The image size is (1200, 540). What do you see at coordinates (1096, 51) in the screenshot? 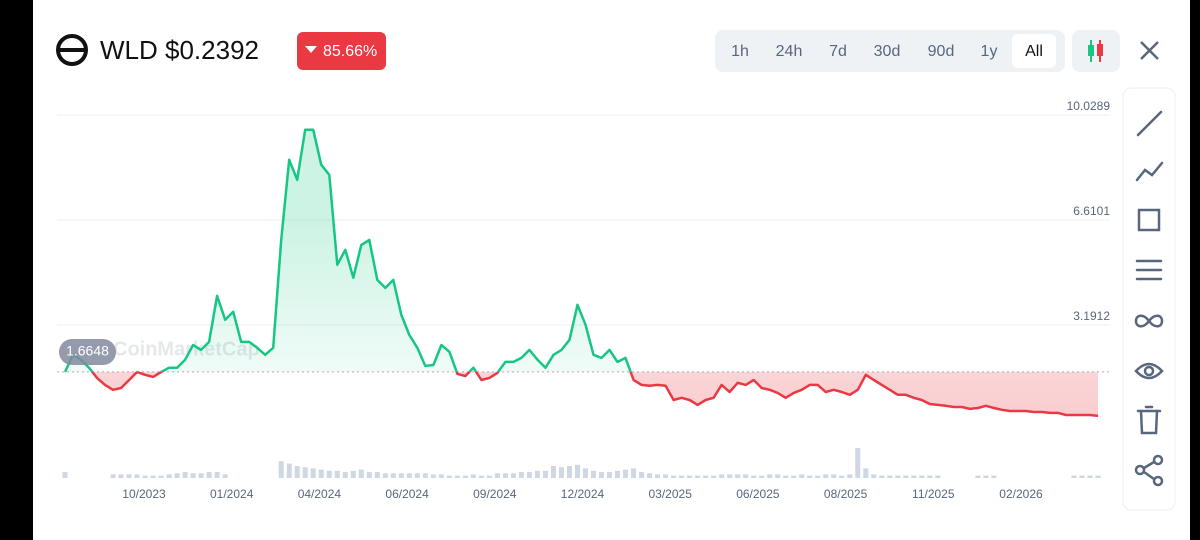
I see `candle-button` at bounding box center [1096, 51].